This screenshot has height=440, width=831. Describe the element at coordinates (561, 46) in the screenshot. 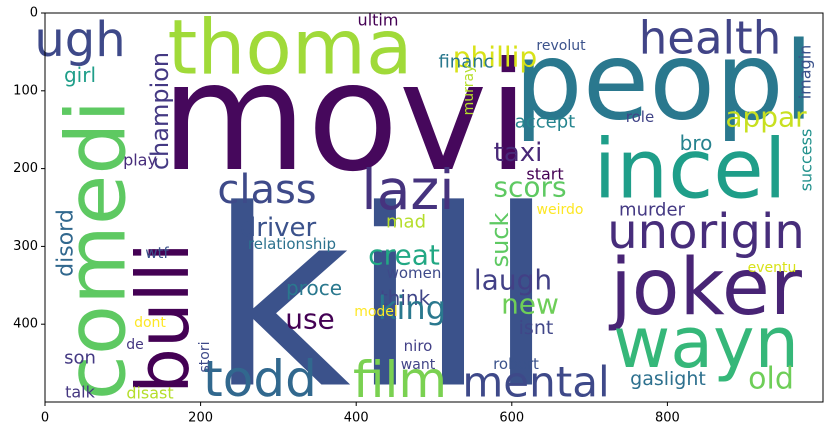

I see `word: revolut` at that location.